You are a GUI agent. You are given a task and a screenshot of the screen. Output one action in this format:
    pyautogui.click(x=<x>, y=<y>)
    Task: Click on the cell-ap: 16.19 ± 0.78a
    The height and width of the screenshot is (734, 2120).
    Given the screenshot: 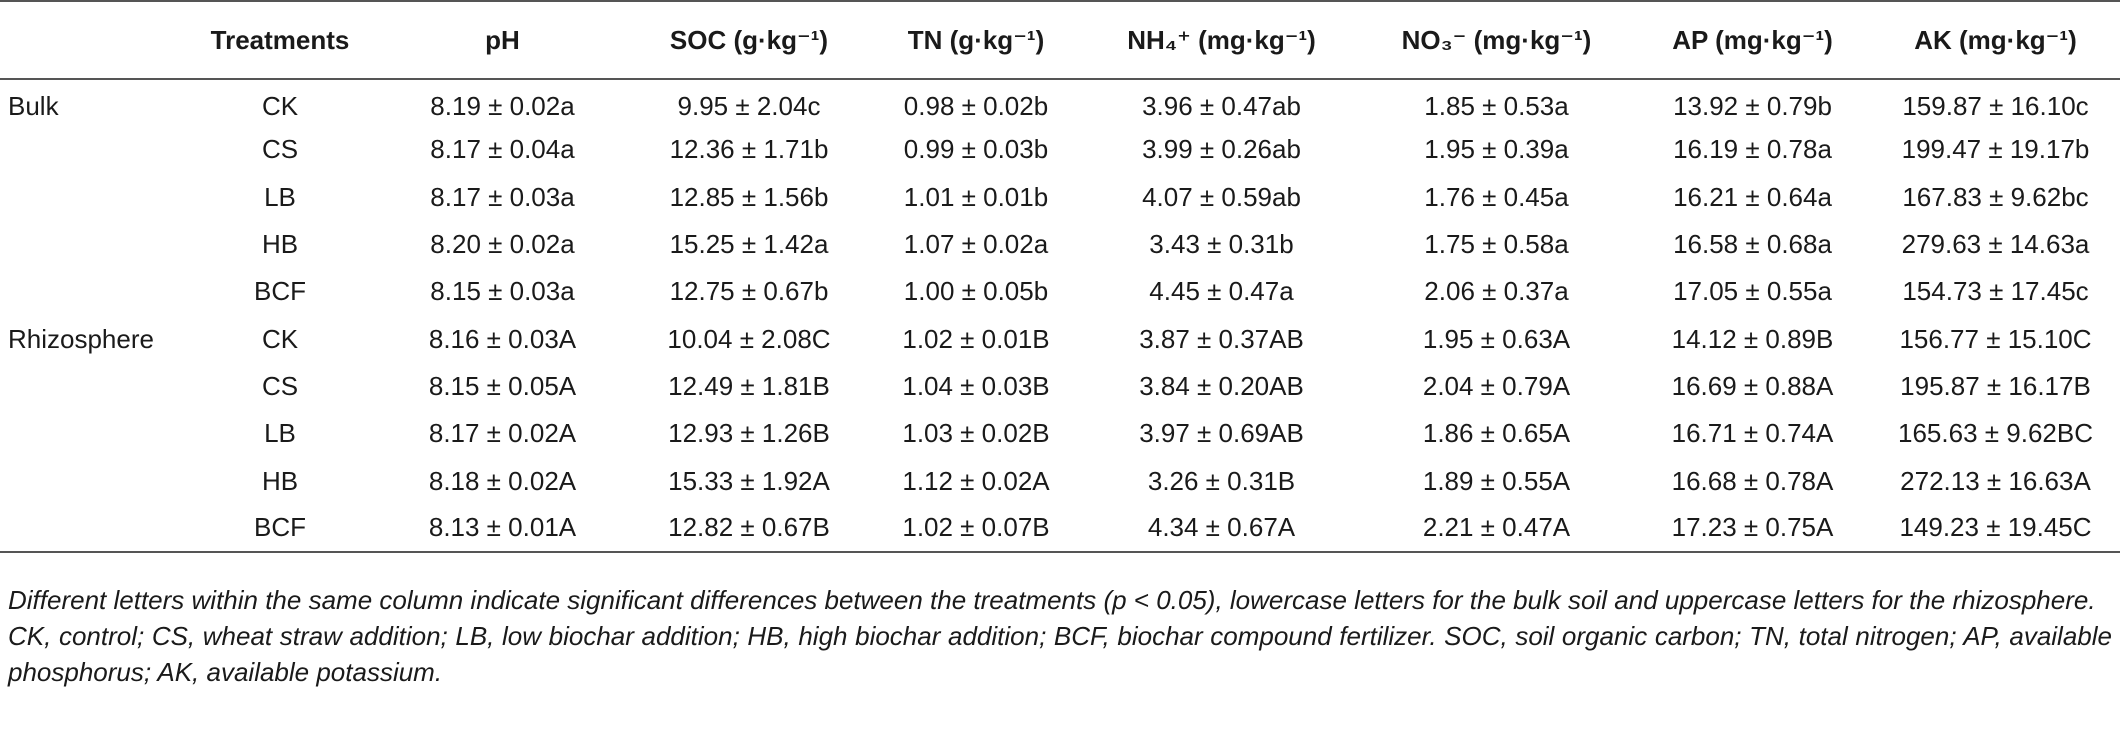 What is the action you would take?
    pyautogui.click(x=1752, y=149)
    